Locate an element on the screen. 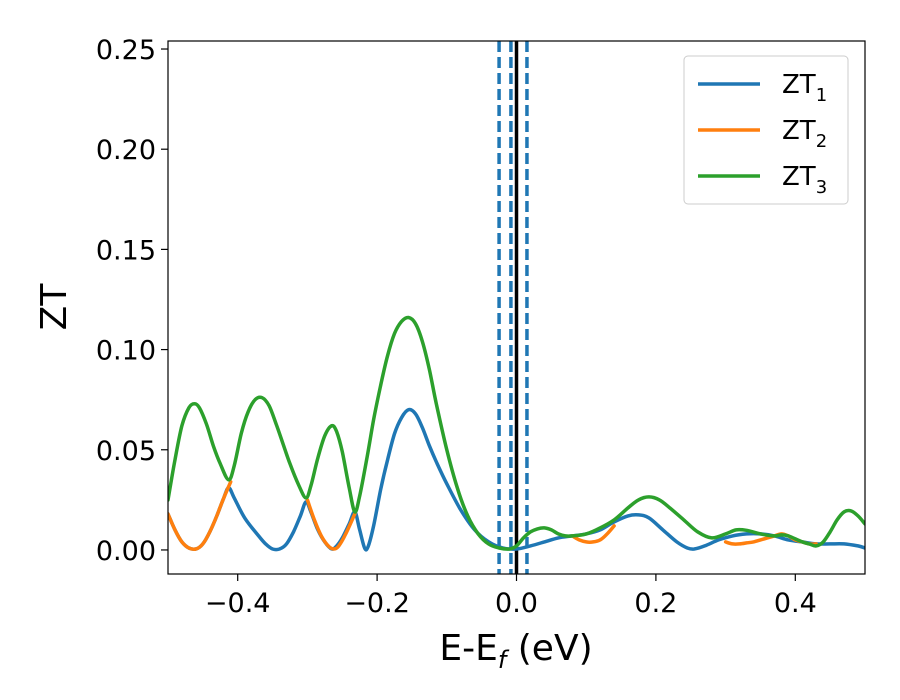  y-tick-label: 0.20 is located at coordinates (126, 150).